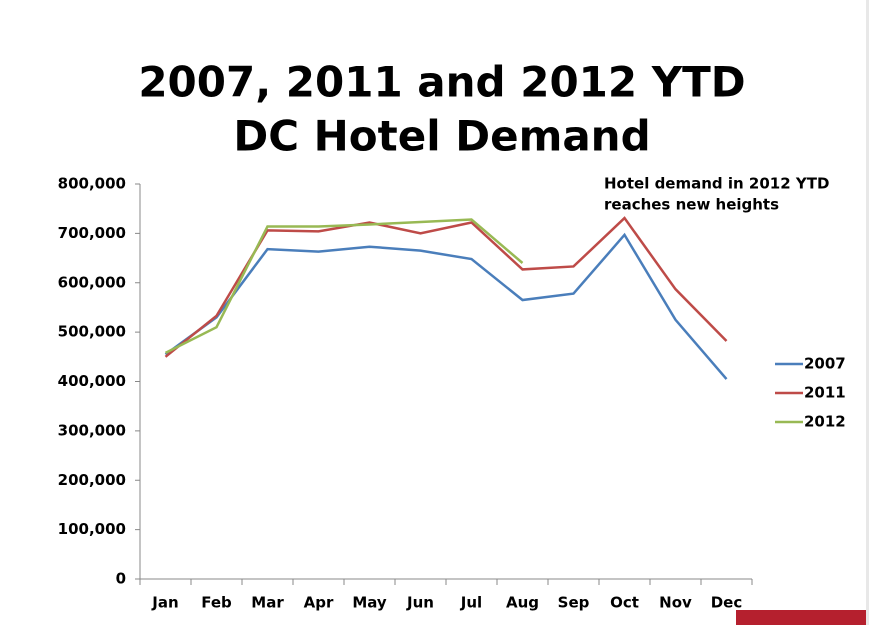 The image size is (869, 625). I want to click on y-tick-label: 300,000, so click(92, 430).